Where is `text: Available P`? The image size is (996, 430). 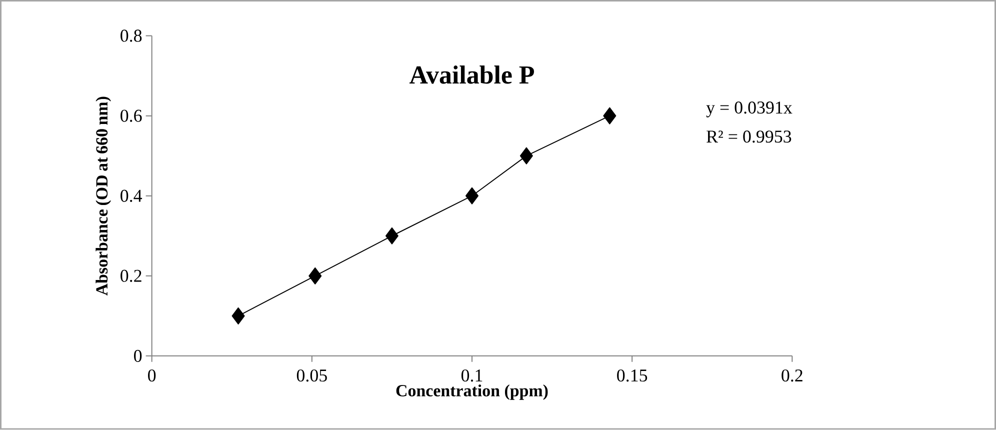
text: Available P is located at coordinates (472, 75).